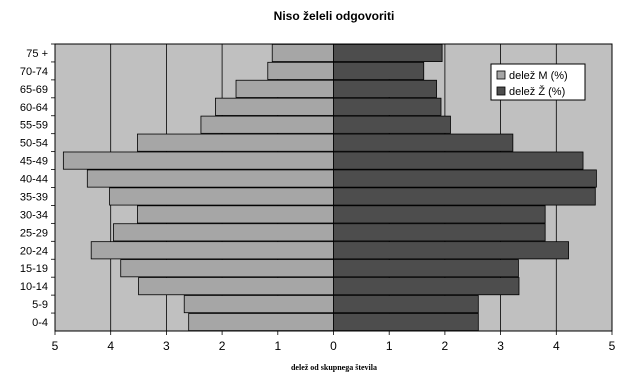 This screenshot has height=374, width=618. What do you see at coordinates (501, 91) in the screenshot?
I see `legend-swatch-z` at bounding box center [501, 91].